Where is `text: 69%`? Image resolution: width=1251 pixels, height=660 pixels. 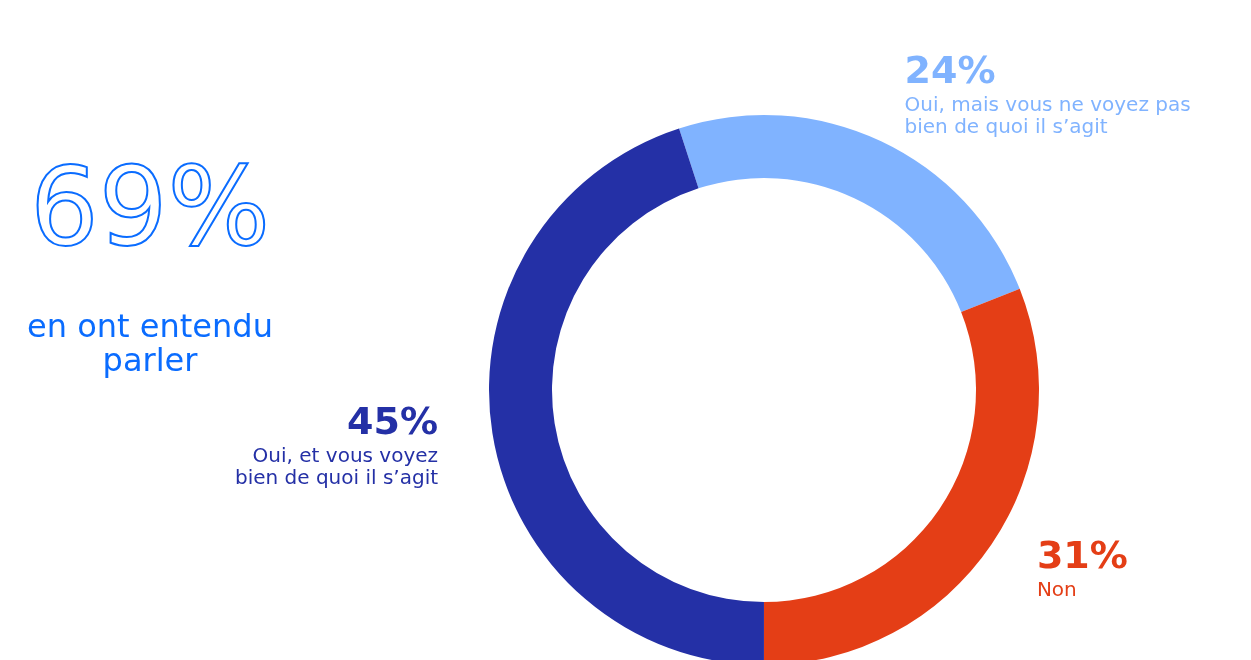
text: 69% is located at coordinates (150, 206).